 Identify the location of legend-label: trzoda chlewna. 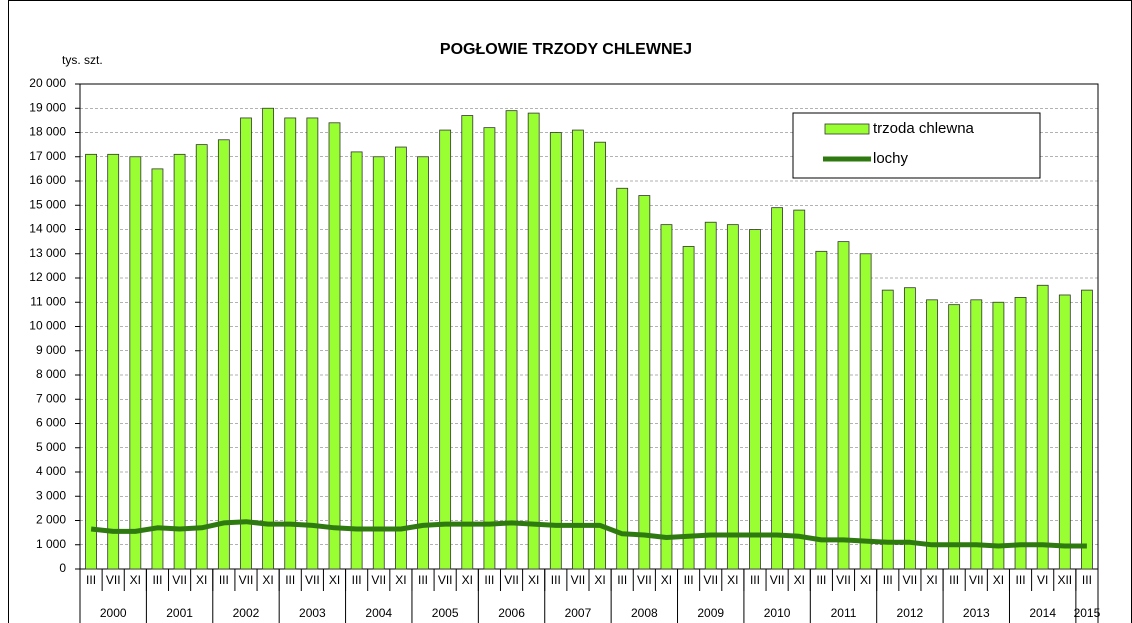
(924, 128).